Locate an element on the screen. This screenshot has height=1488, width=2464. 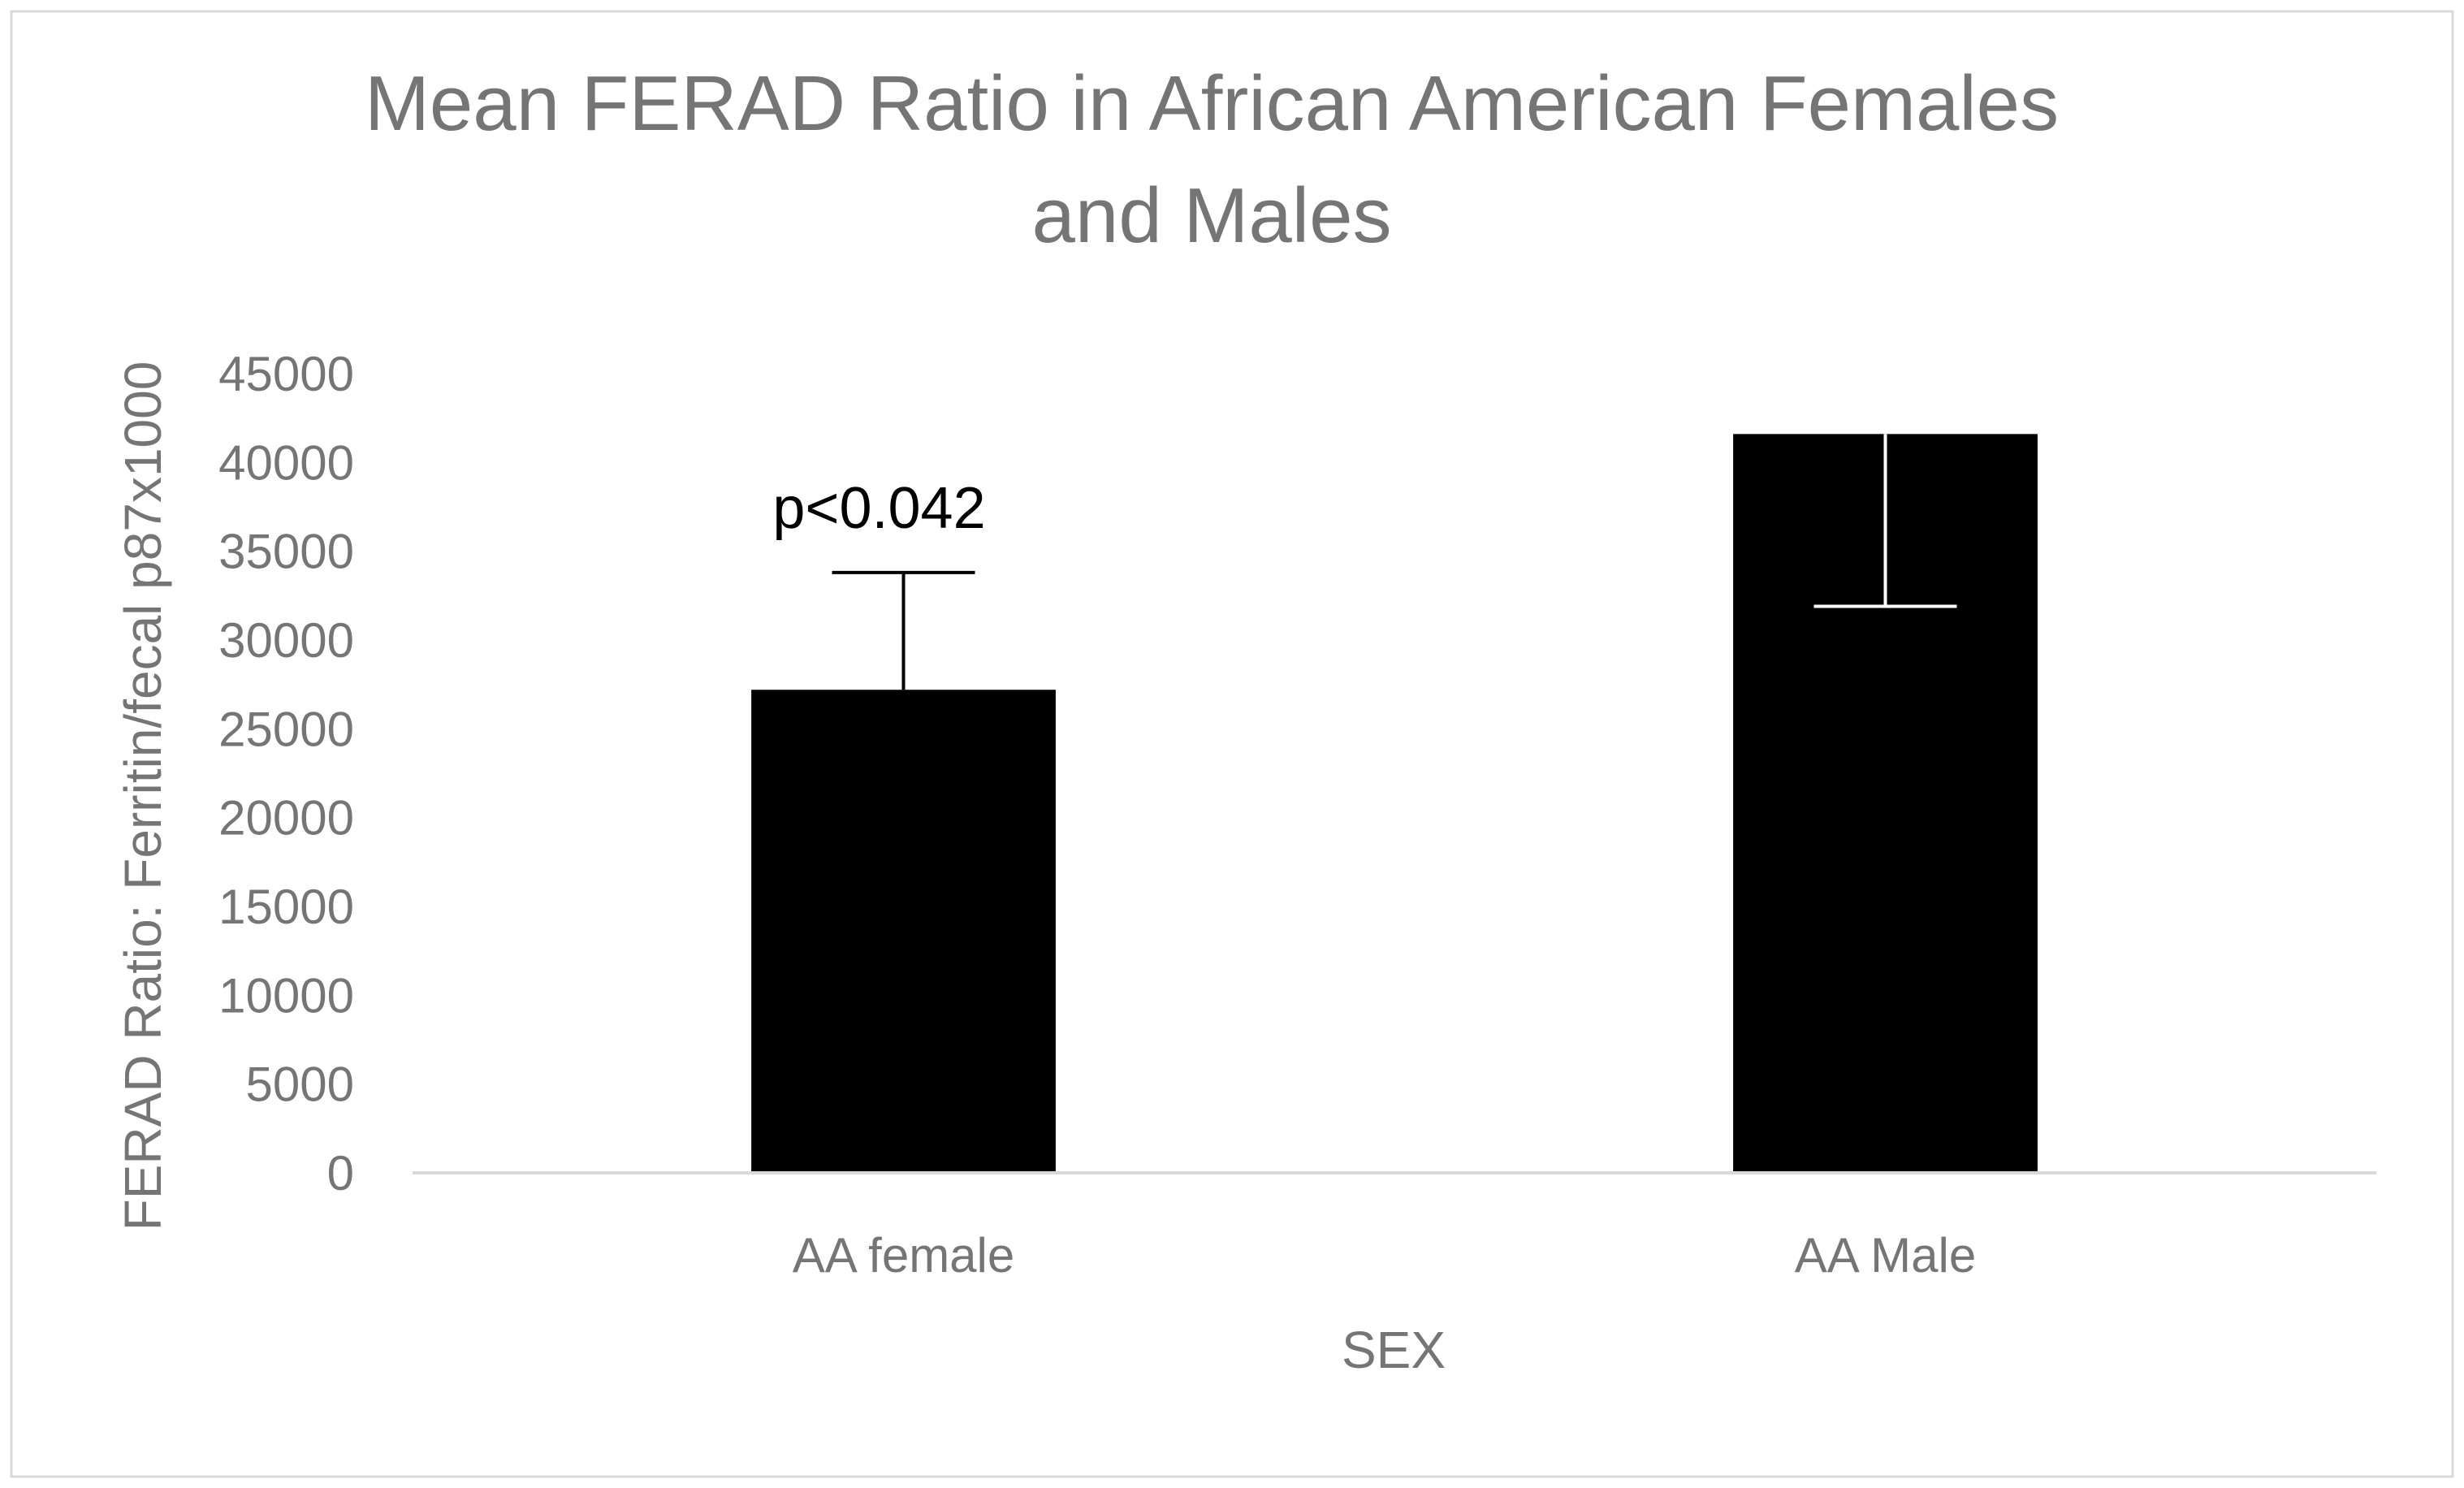
y-tick-label: 45000 is located at coordinates (286, 374).